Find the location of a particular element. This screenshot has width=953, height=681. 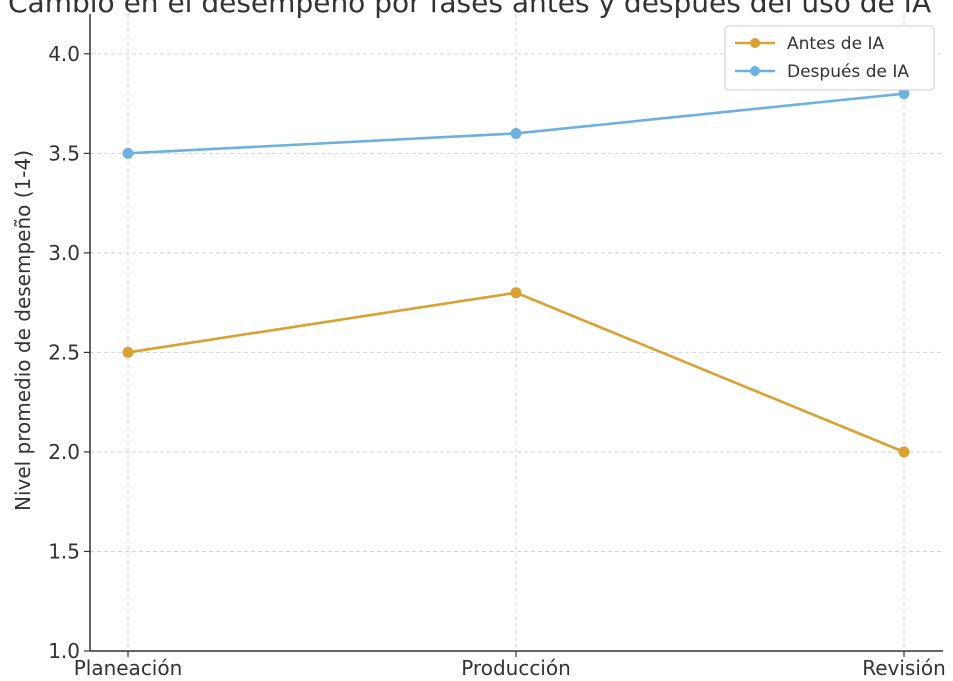

legend-item: Antes de IA is located at coordinates (809, 44).